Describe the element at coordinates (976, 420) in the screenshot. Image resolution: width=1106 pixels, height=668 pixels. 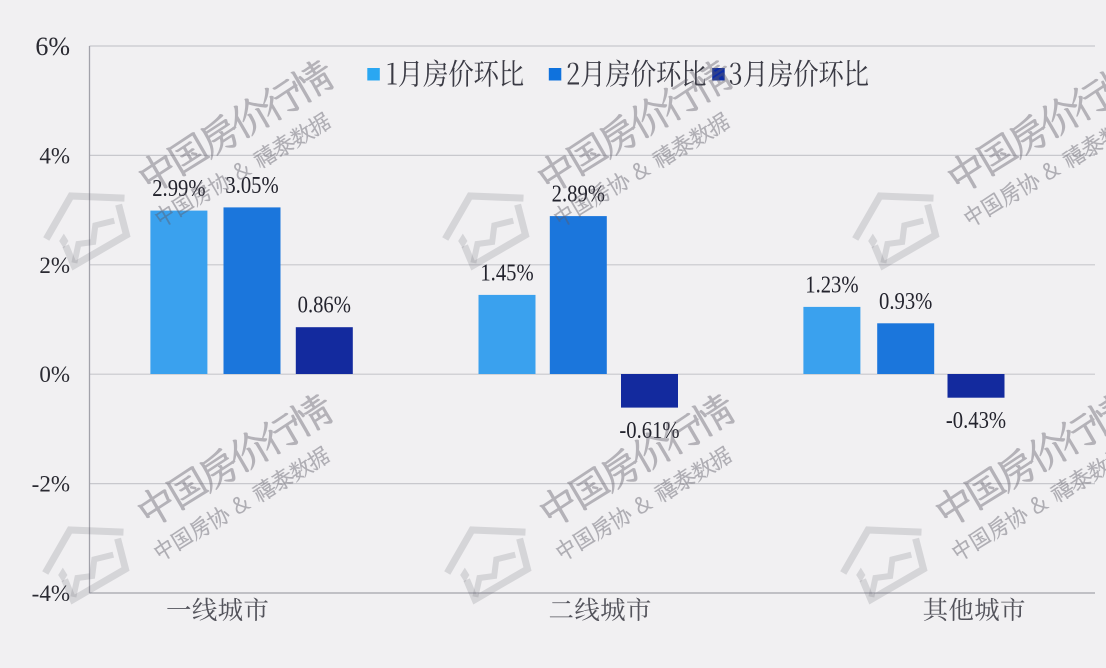
I see `svg-text: -0.43%` at that location.